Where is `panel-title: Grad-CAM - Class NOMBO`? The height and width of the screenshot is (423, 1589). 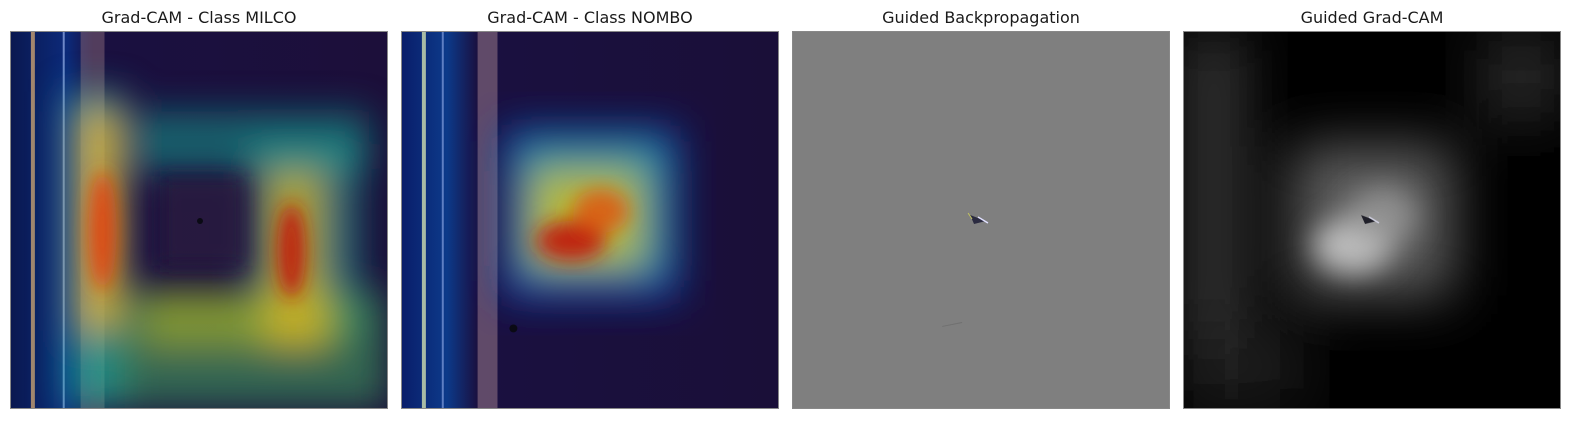
panel-title: Grad-CAM - Class NOMBO is located at coordinates (590, 17).